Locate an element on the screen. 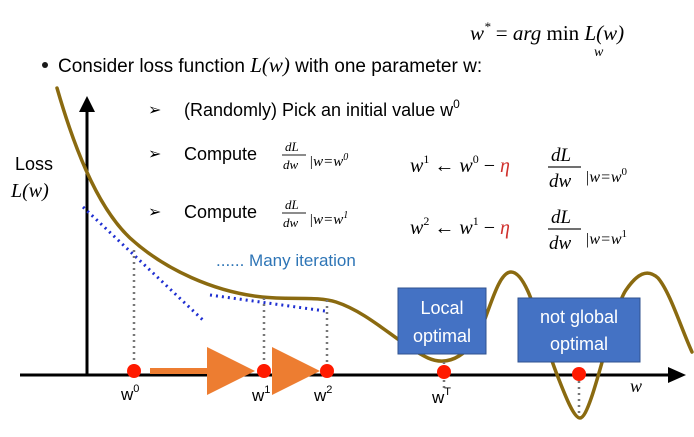  update-rule-2: w2 ← w1 − η is located at coordinates (460, 226).